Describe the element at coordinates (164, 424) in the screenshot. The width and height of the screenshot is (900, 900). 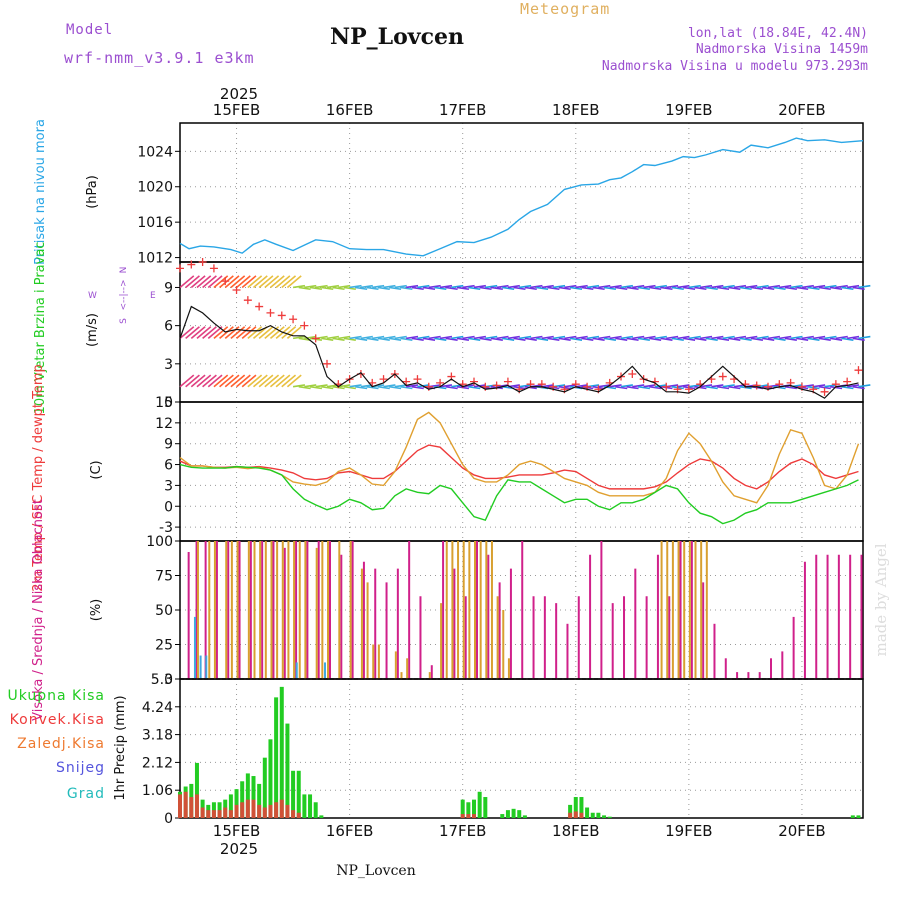
I see `y-tick-label-5: 12` at that location.